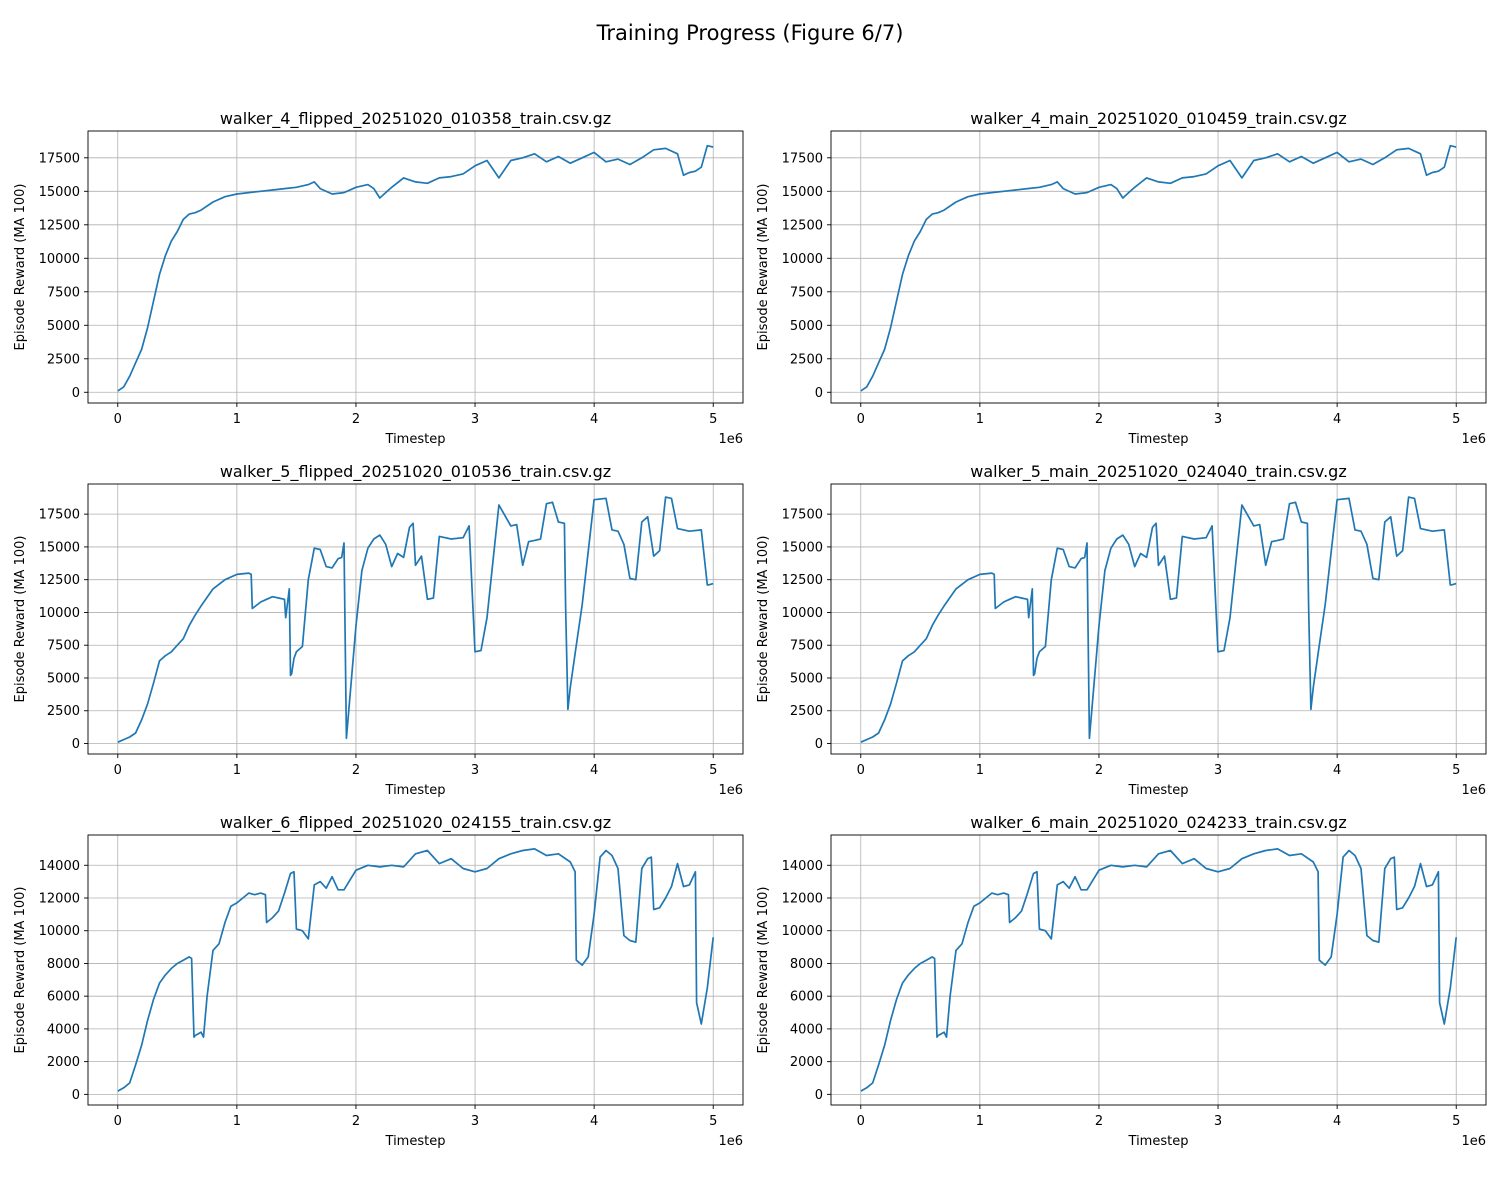  What do you see at coordinates (750, 33) in the screenshot?
I see `figure-title: Training Progress (Figure 6/7)` at bounding box center [750, 33].